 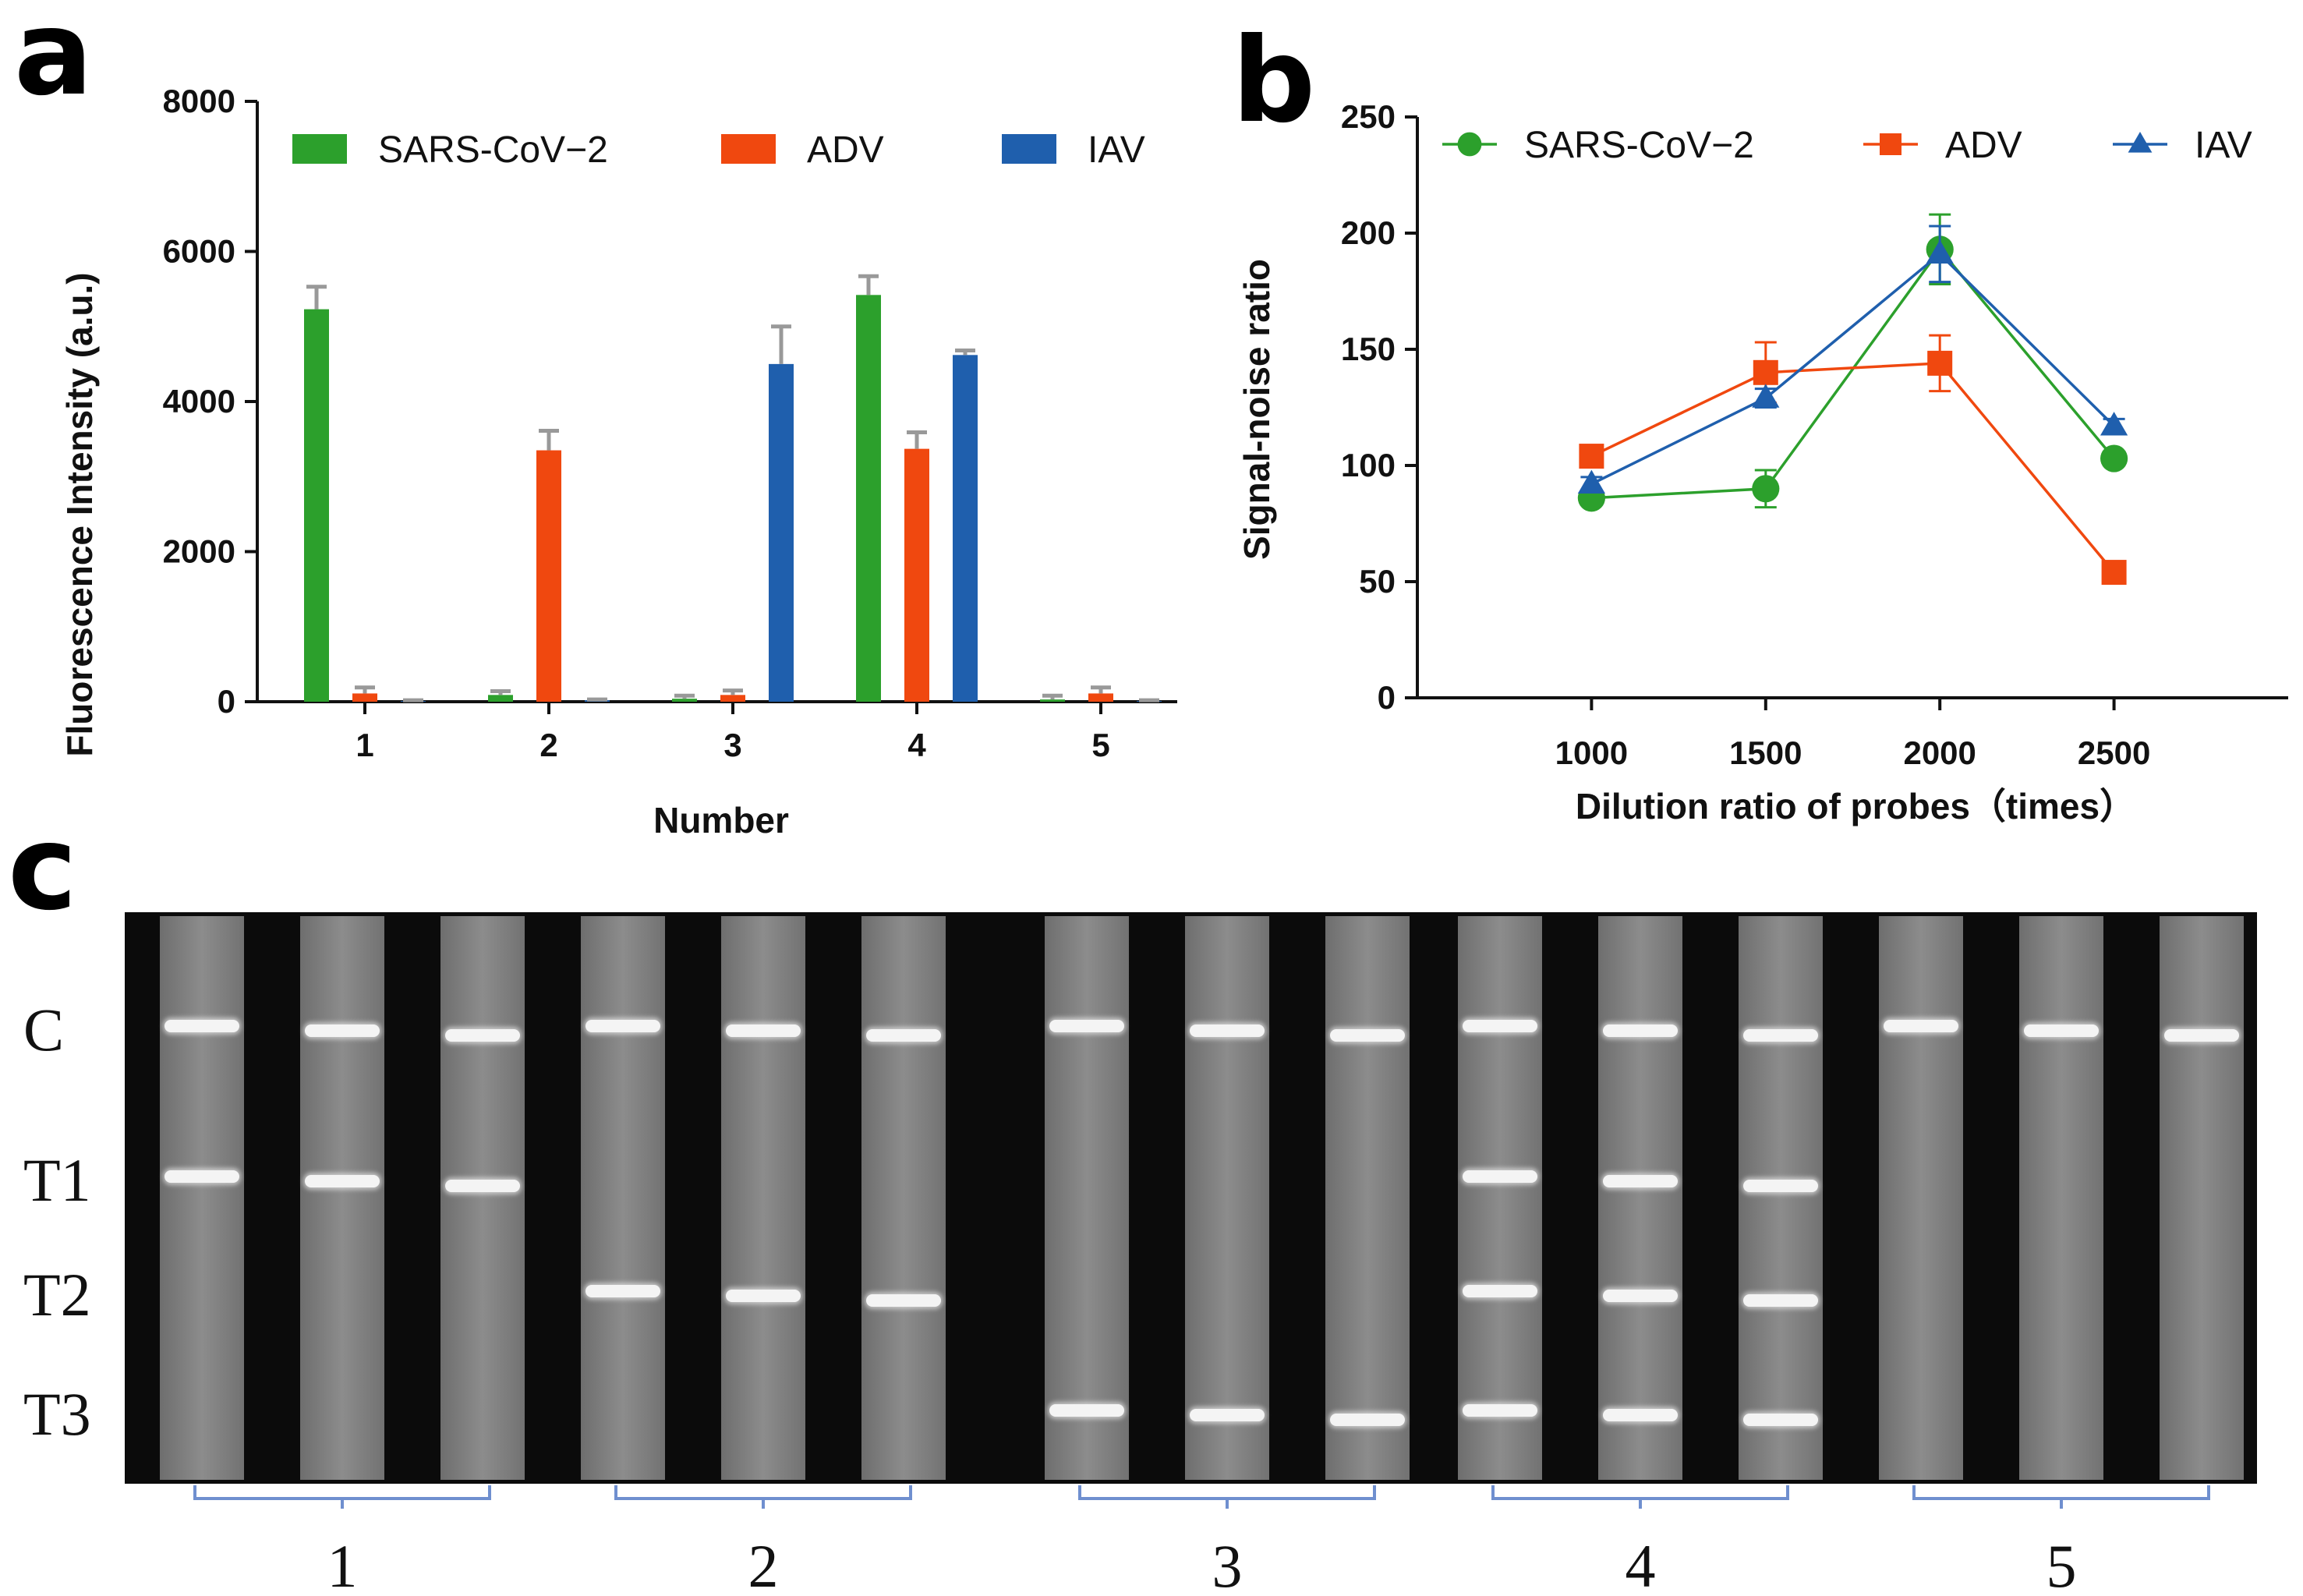 What do you see at coordinates (548, 745) in the screenshot?
I see `x-tick-label: 2` at bounding box center [548, 745].